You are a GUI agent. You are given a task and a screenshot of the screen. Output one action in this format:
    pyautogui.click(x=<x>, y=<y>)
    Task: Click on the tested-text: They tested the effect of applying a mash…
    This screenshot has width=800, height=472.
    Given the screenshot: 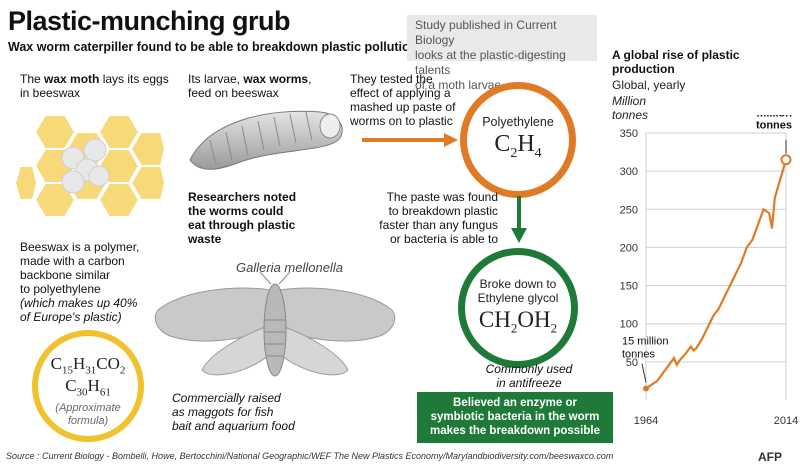 What is the action you would take?
    pyautogui.click(x=403, y=100)
    